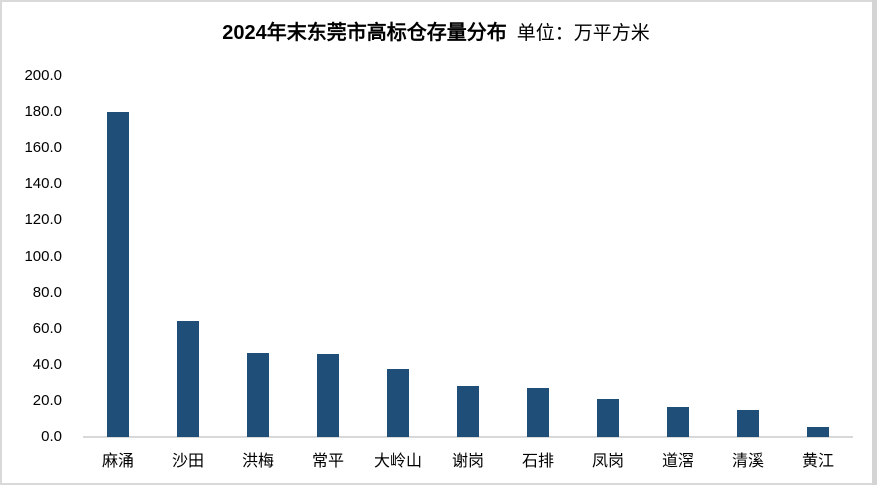  What do you see at coordinates (608, 418) in the screenshot?
I see `bar-凤岗` at bounding box center [608, 418].